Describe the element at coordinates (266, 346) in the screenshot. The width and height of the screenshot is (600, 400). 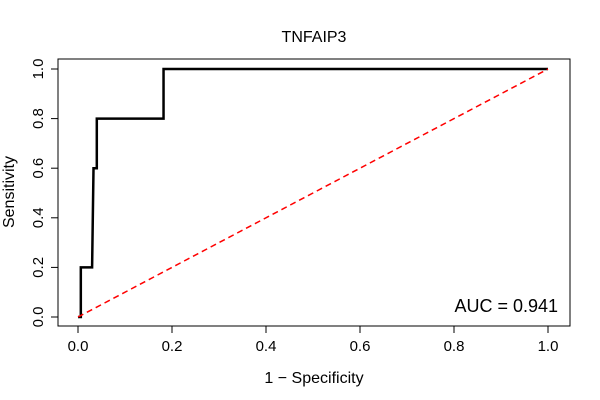
I see `x-tick-label: 0.4` at that location.